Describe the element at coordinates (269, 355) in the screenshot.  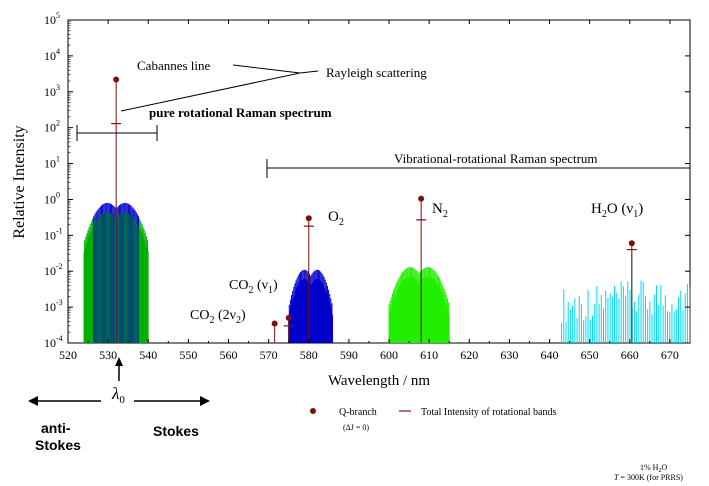
I see `x-tick-label: 570` at that location.